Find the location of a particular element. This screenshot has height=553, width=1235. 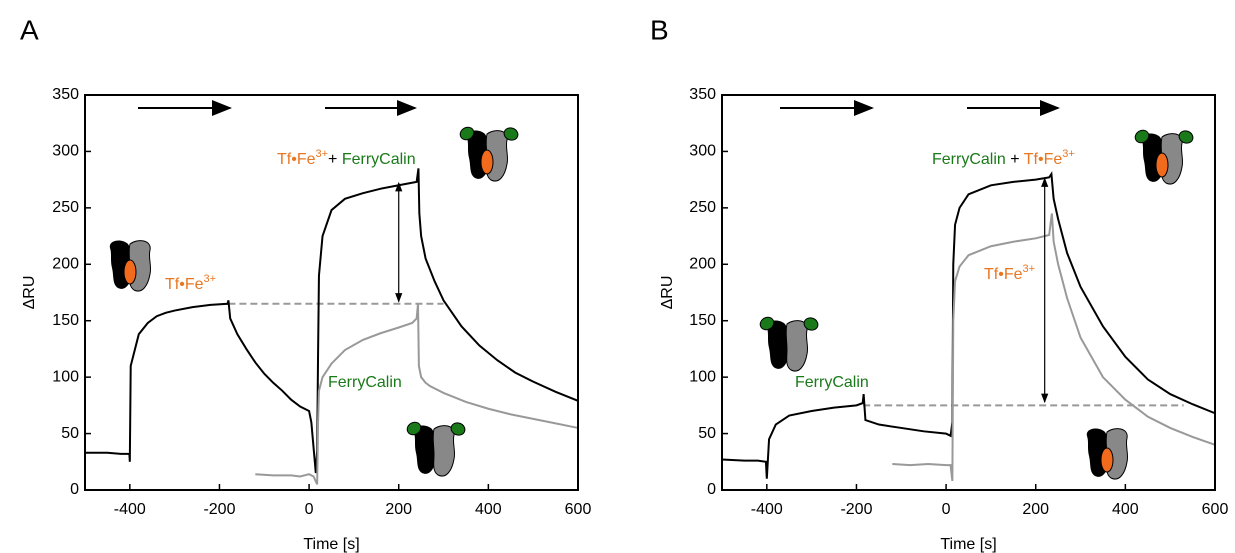

annotation: FerryCalin + Tf•Fe3+ is located at coordinates (1003, 158).